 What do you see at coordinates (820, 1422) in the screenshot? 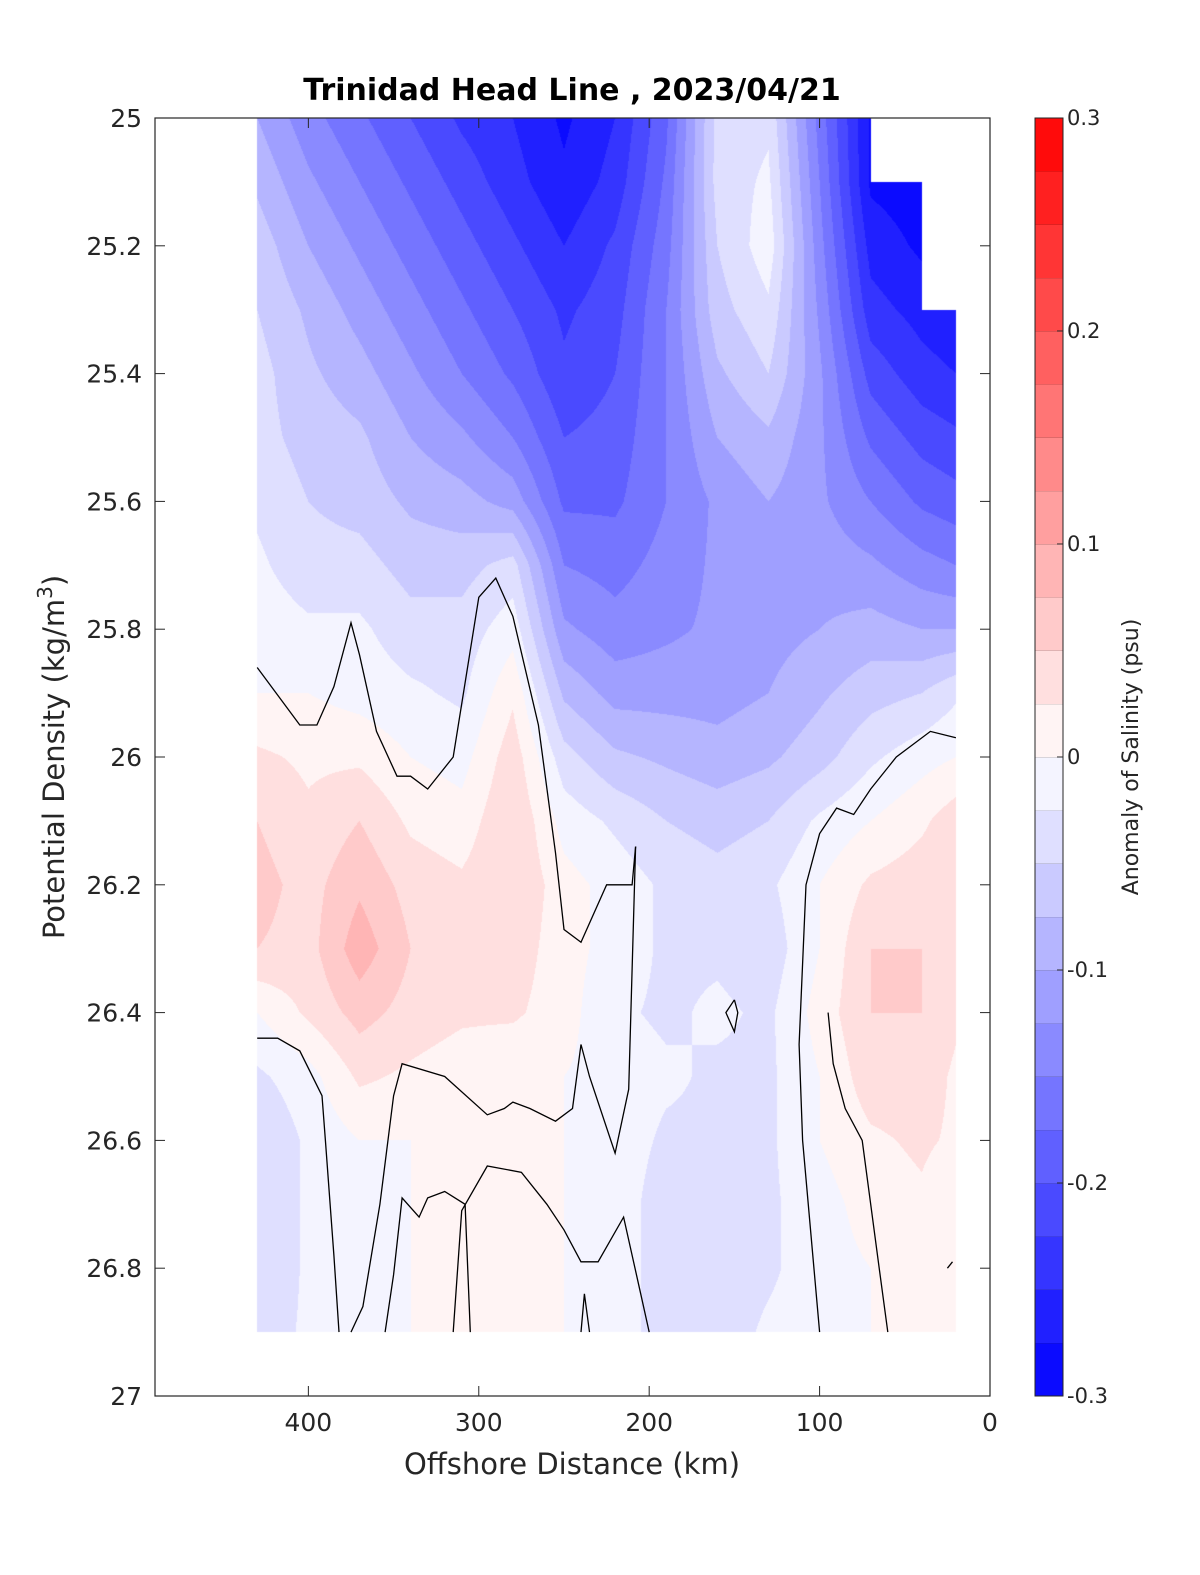
I see `x-tick-label: 100` at bounding box center [820, 1422].